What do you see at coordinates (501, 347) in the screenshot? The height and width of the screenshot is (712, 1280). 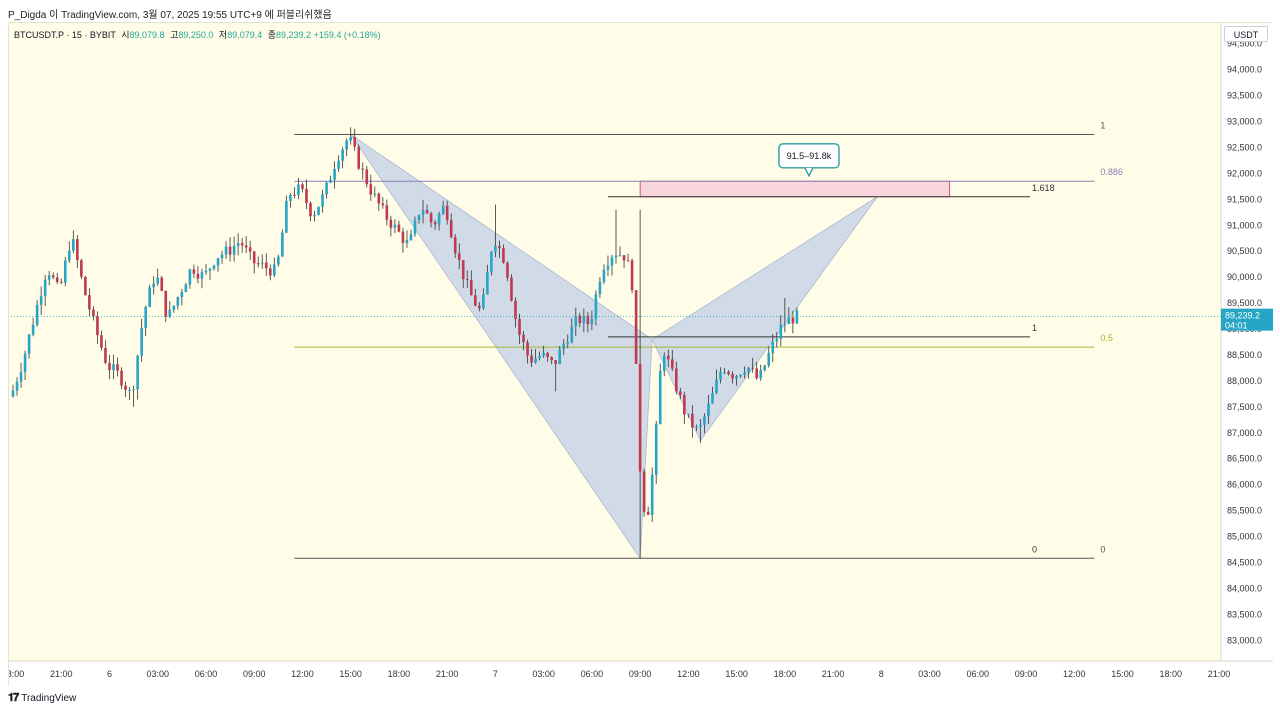 I see `pattern-xab` at bounding box center [501, 347].